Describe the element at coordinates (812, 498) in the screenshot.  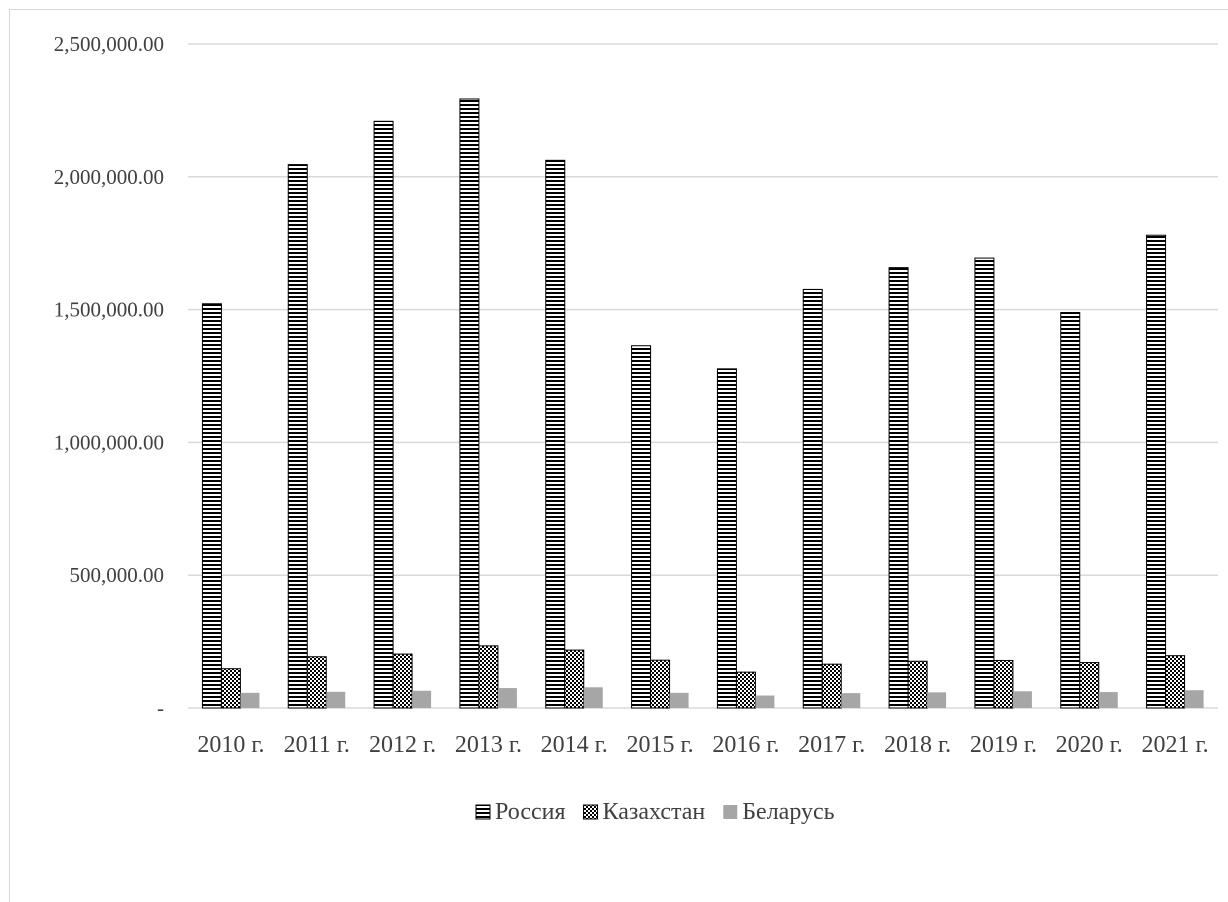
I see `bar-Россия-2017 г.` at that location.